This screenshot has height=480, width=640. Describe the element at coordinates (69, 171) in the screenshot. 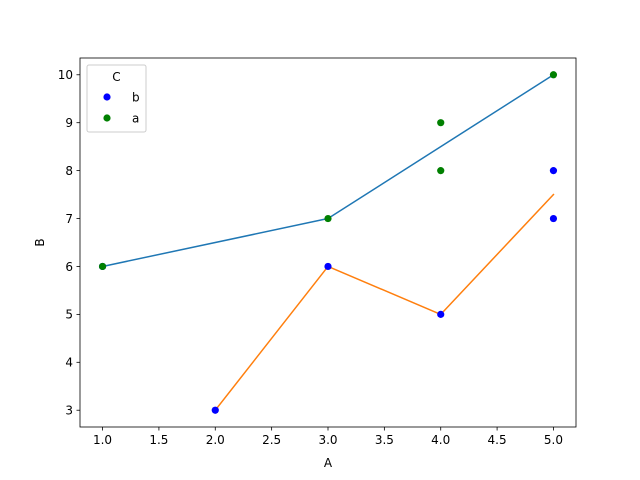

I see `y-tick-label: 8` at that location.